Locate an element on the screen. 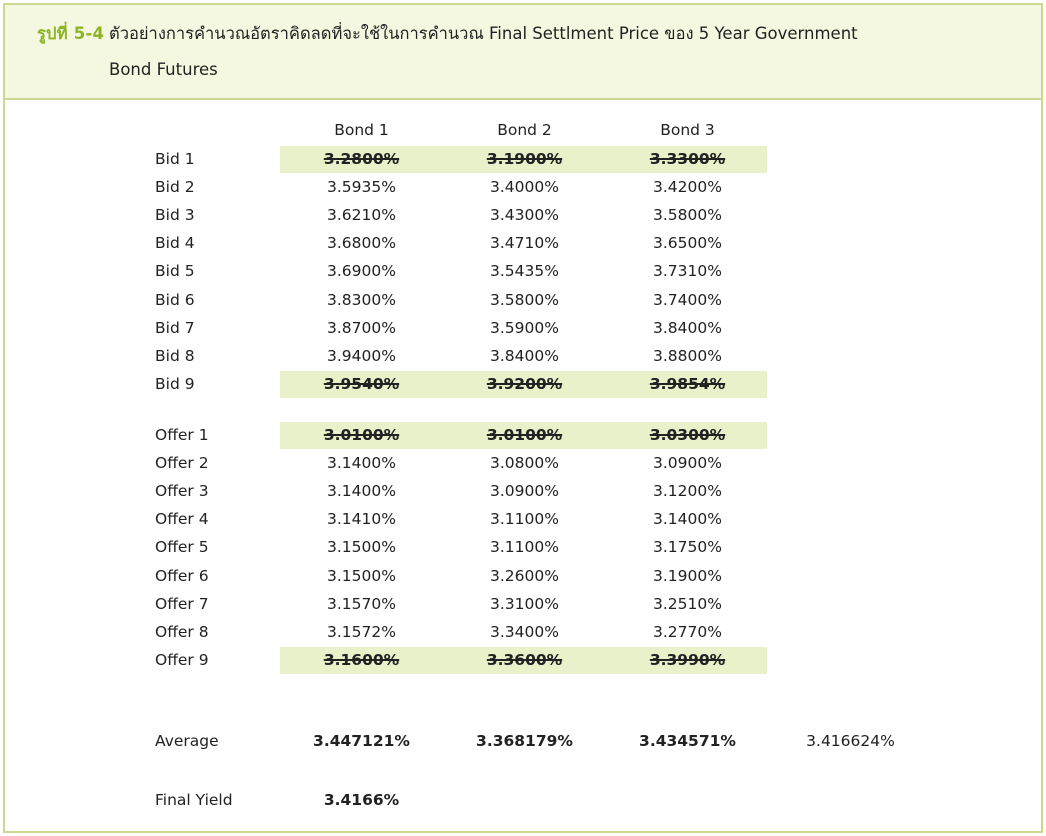 Image resolution: width=1046 pixels, height=836 pixels. offer-value-bond-1: 3.1570% is located at coordinates (361, 603).